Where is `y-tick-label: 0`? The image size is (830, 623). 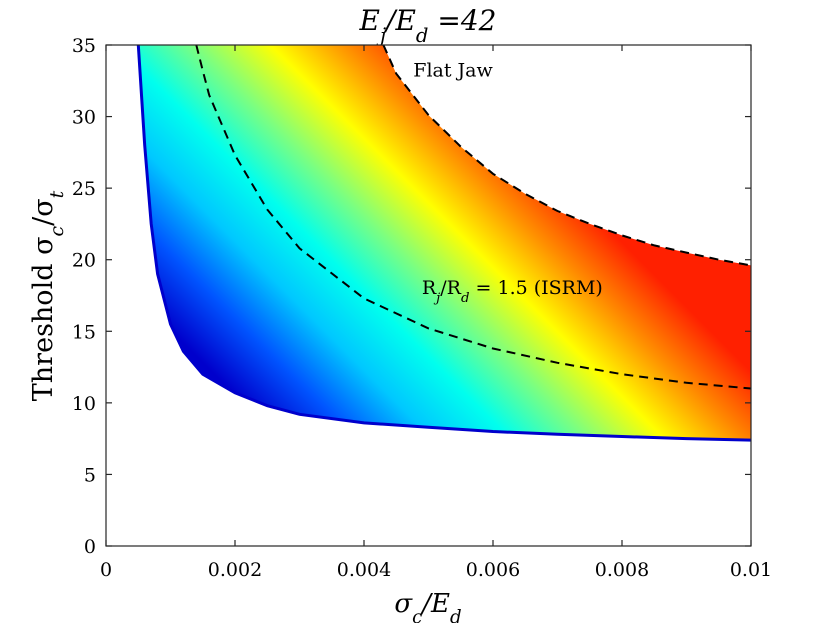 y-tick-label: 0 is located at coordinates (90, 547).